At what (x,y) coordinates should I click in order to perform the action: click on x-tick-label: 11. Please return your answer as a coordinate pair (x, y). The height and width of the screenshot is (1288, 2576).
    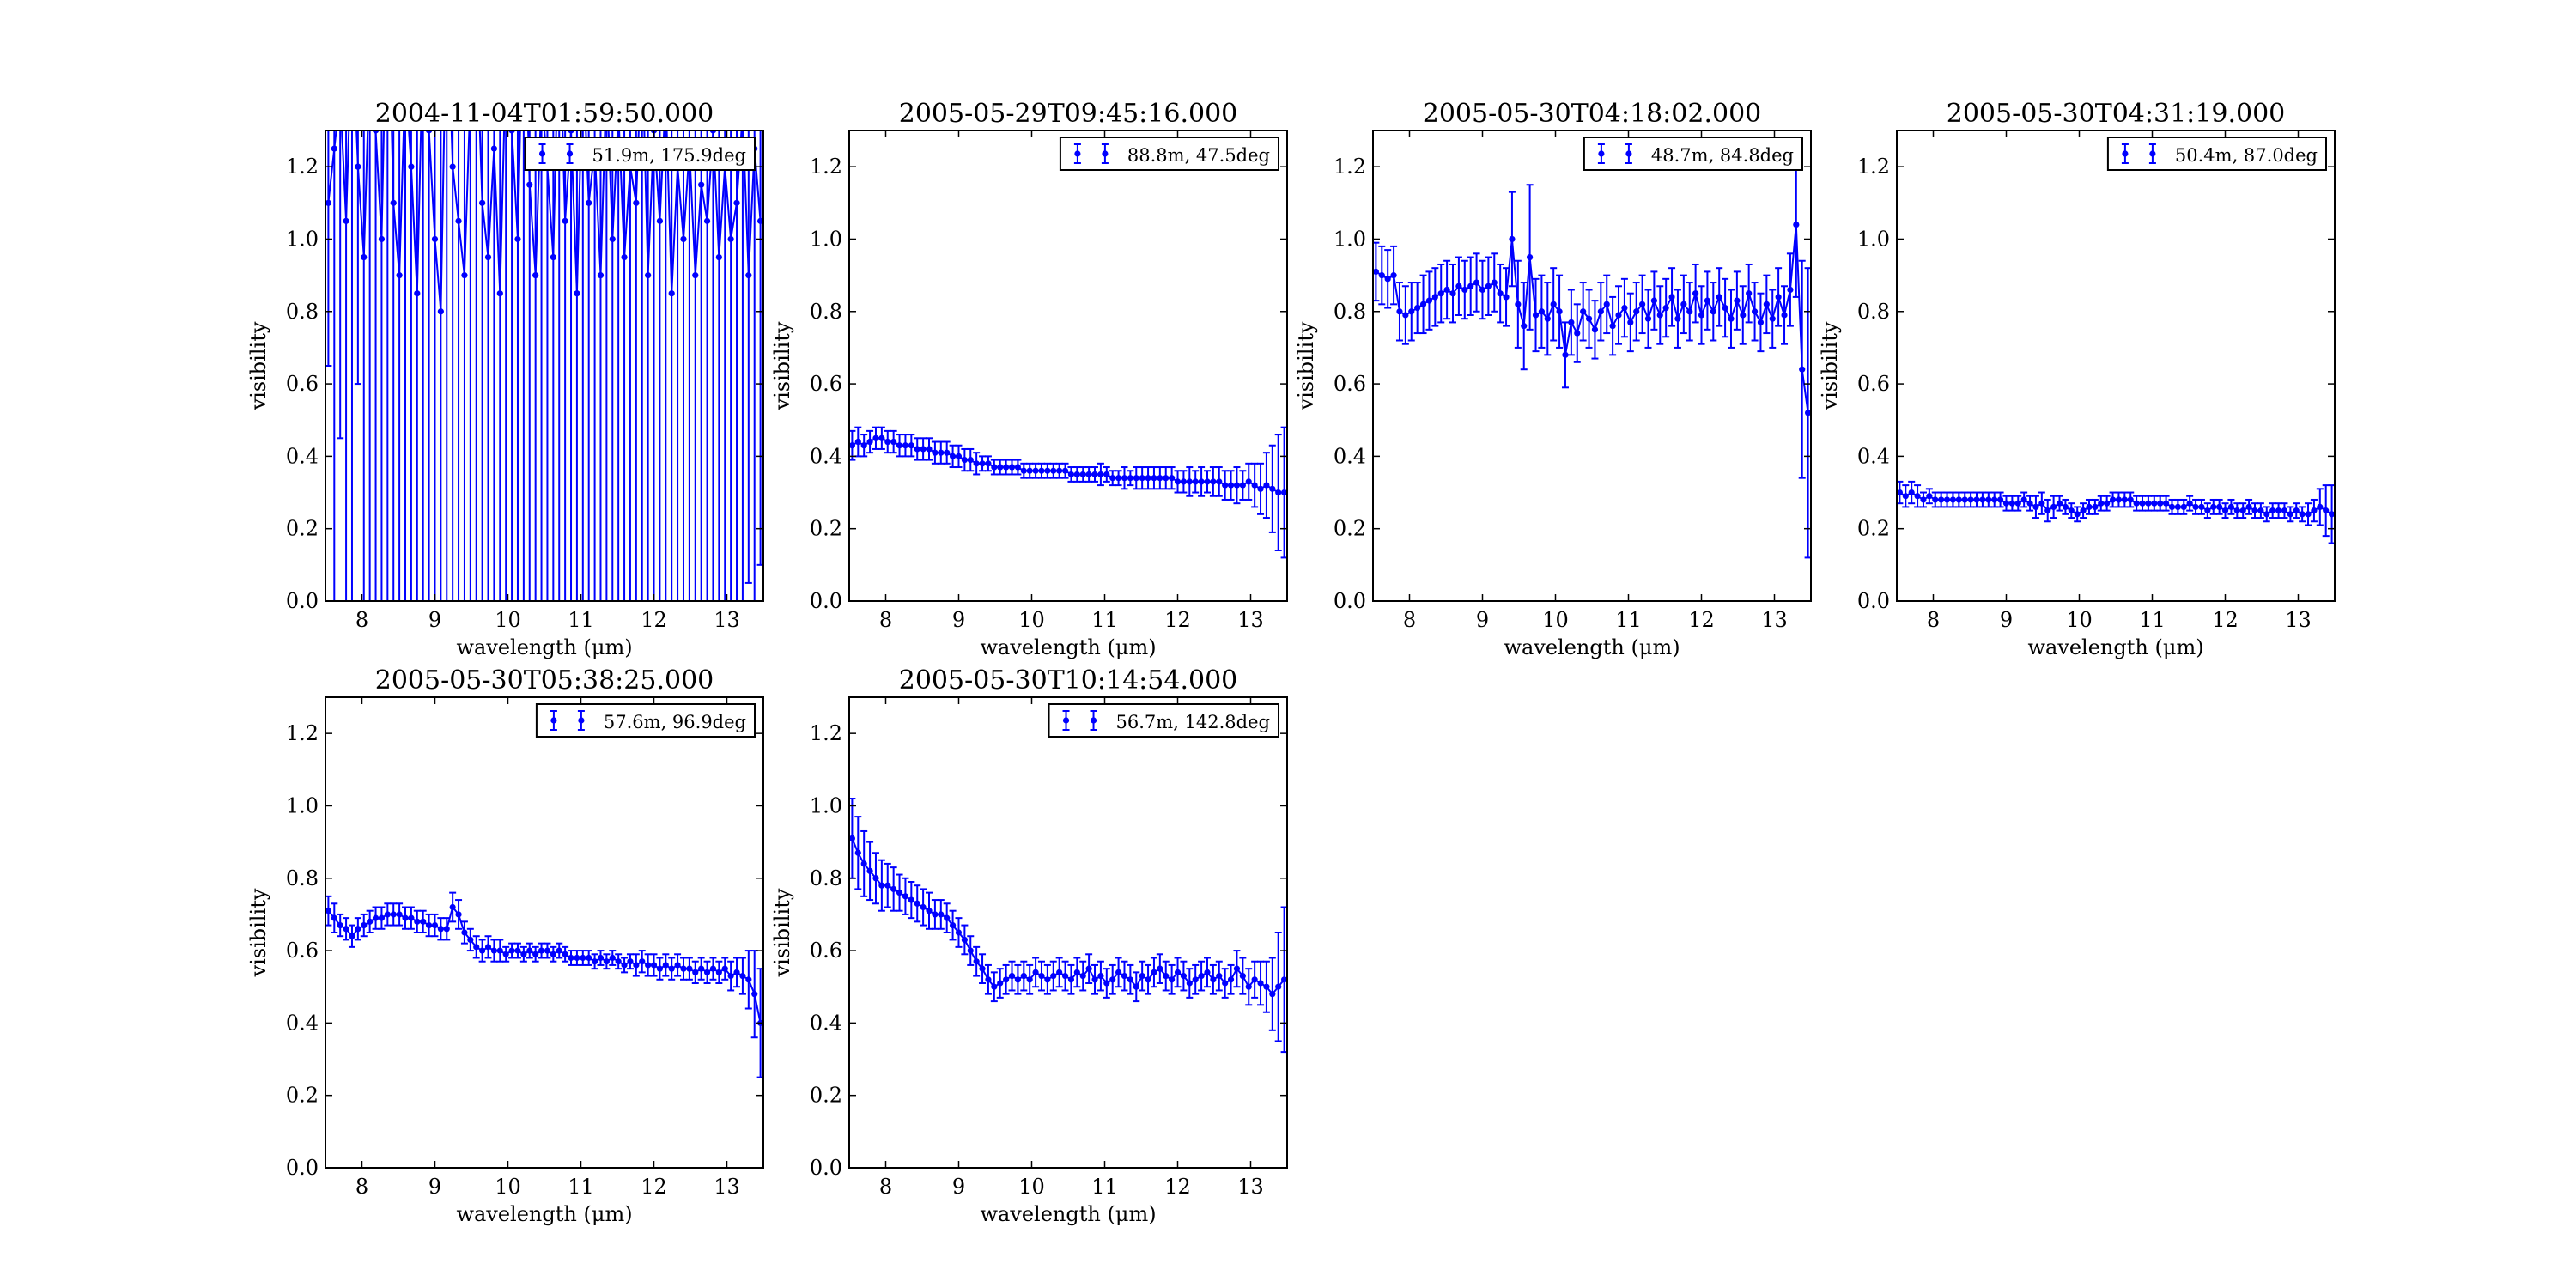
    Looking at the image, I should click on (1104, 1187).